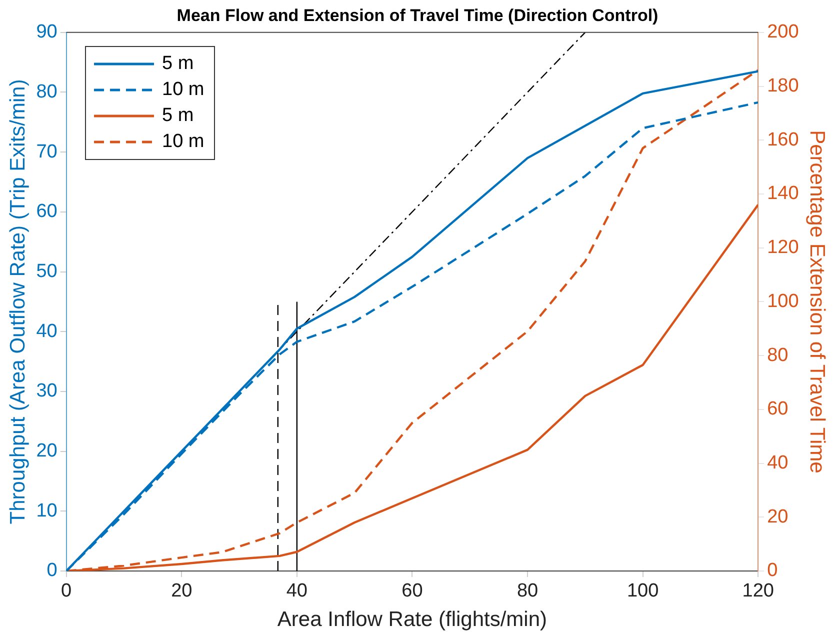 This screenshot has height=639, width=835. Describe the element at coordinates (47, 271) in the screenshot. I see `y-tick-label: 50` at that location.